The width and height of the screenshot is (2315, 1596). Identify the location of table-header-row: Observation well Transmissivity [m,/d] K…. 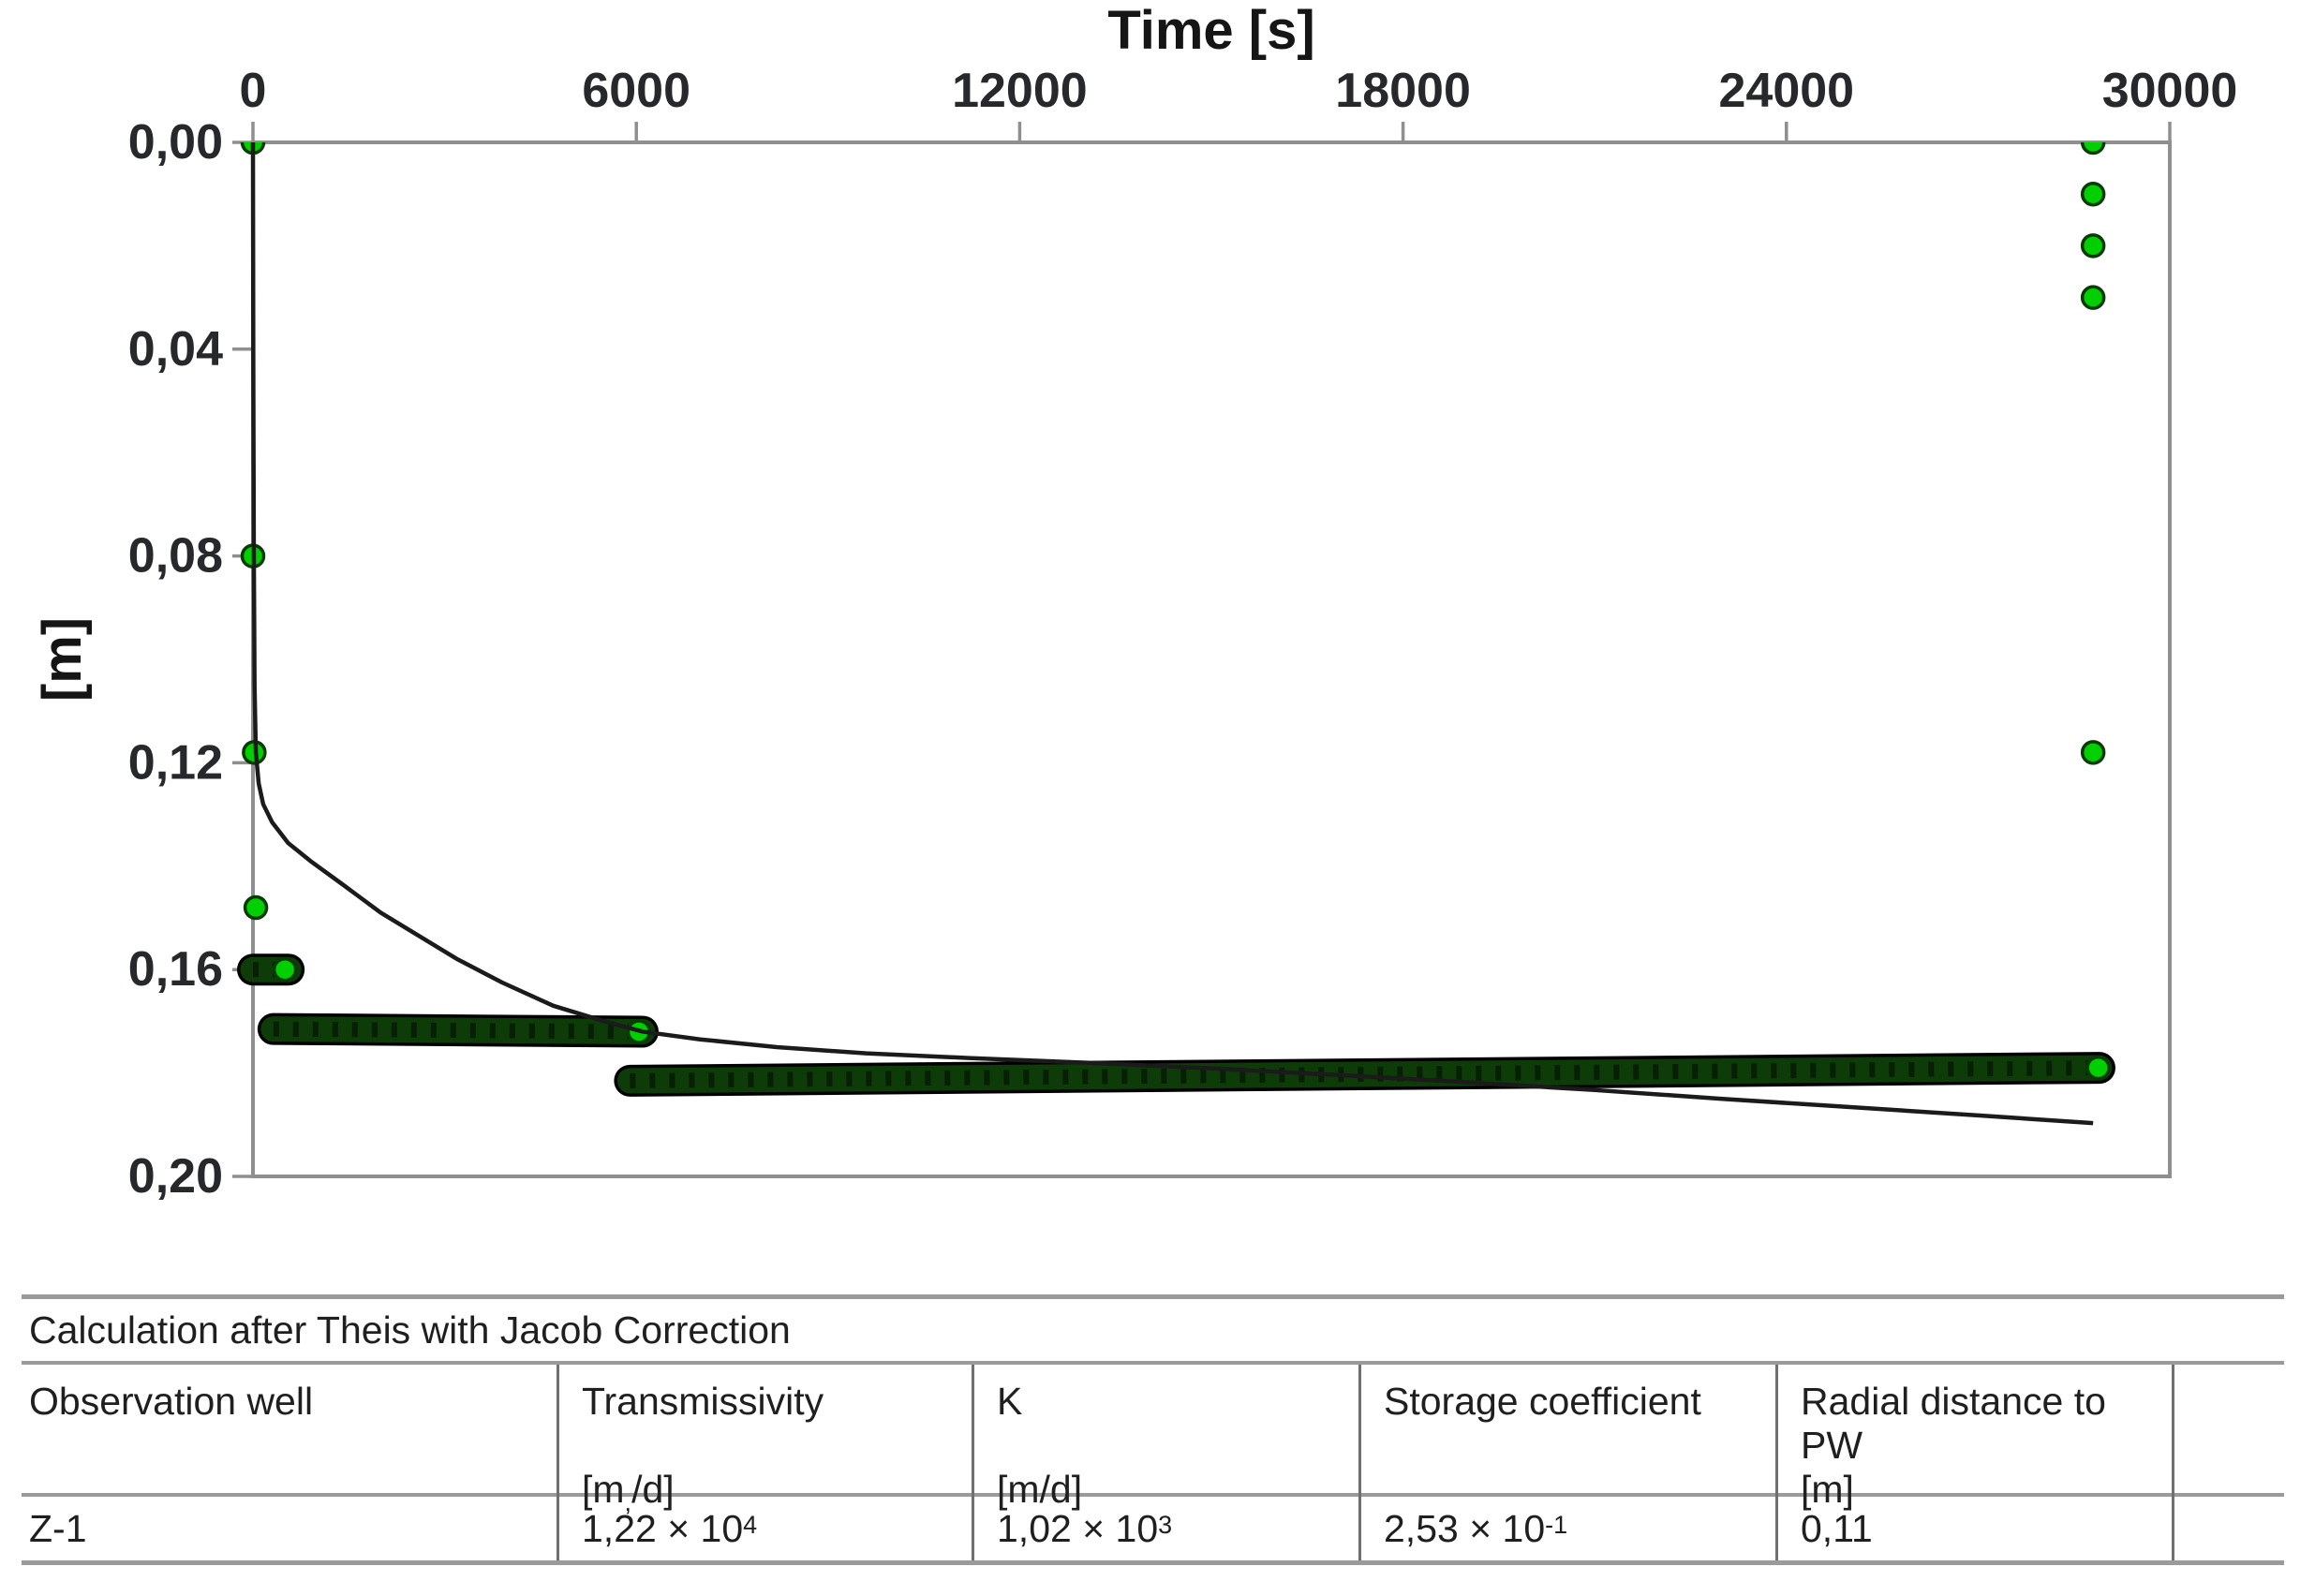
(1153, 1448).